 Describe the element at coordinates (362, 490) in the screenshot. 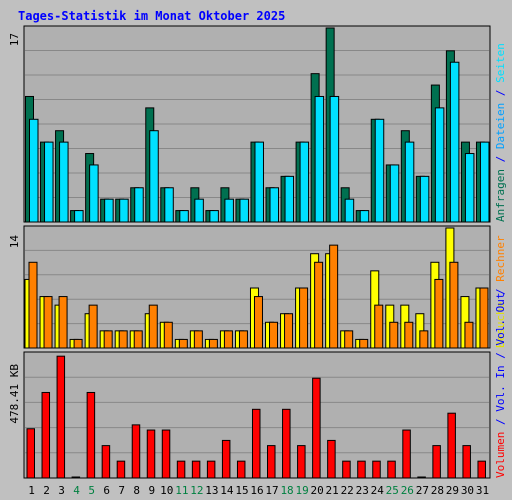

I see `x-tick-label: 23` at that location.